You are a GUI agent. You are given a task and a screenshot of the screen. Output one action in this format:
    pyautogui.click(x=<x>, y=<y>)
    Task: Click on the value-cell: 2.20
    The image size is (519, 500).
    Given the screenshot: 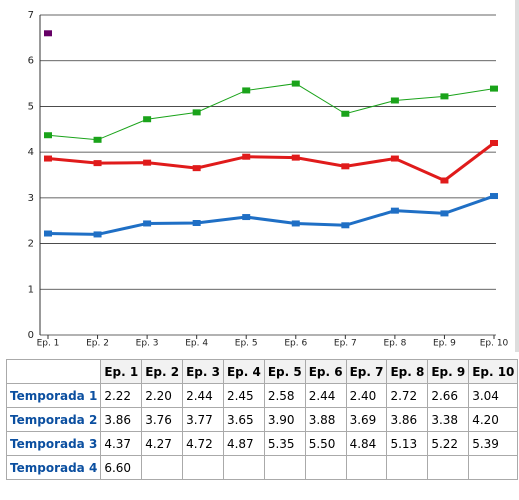 What is the action you would take?
    pyautogui.click(x=162, y=395)
    